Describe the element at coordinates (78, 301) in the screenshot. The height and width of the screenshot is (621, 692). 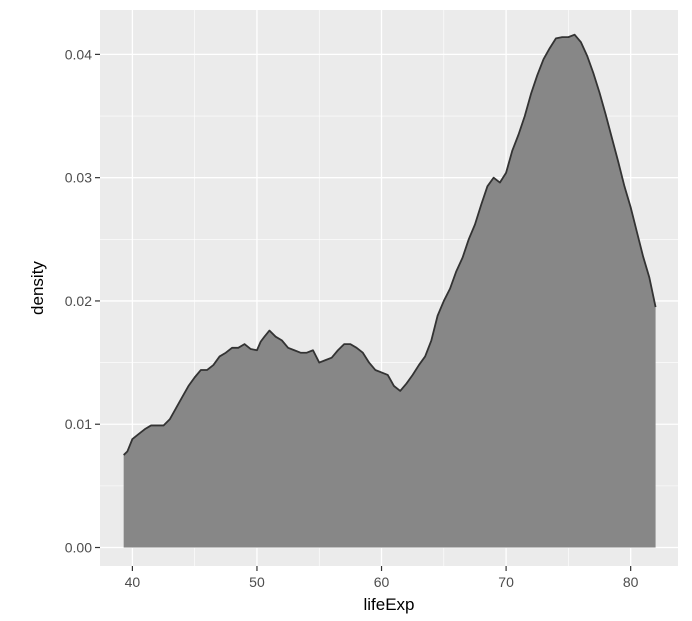
I see `y-tick-label: 0.02` at that location.